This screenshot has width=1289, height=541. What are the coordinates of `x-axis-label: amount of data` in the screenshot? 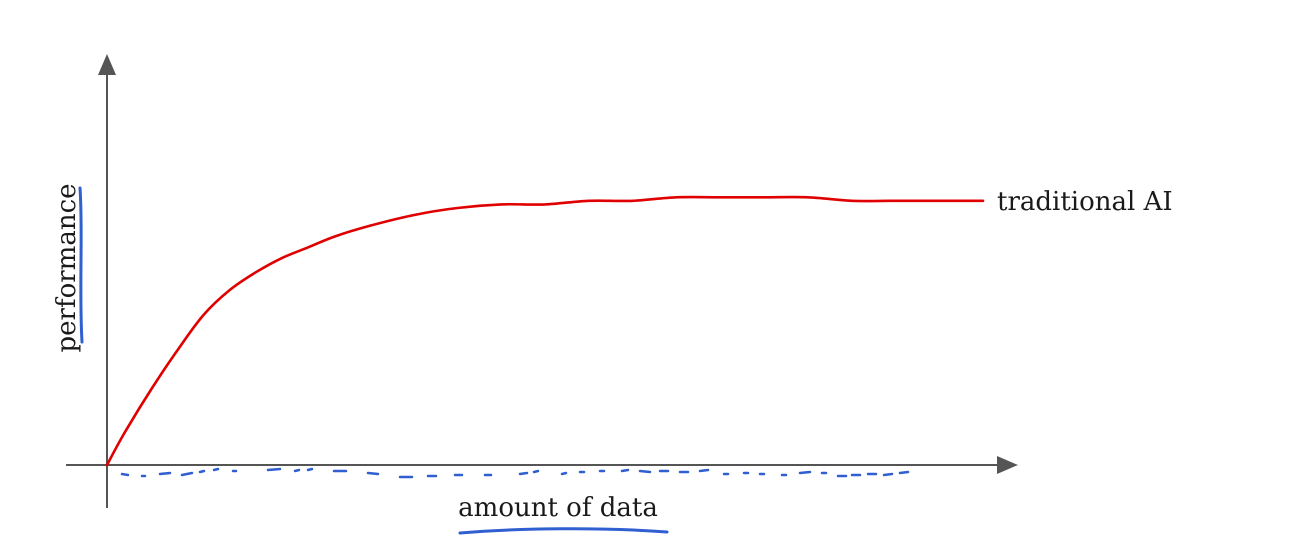 It's located at (558, 508).